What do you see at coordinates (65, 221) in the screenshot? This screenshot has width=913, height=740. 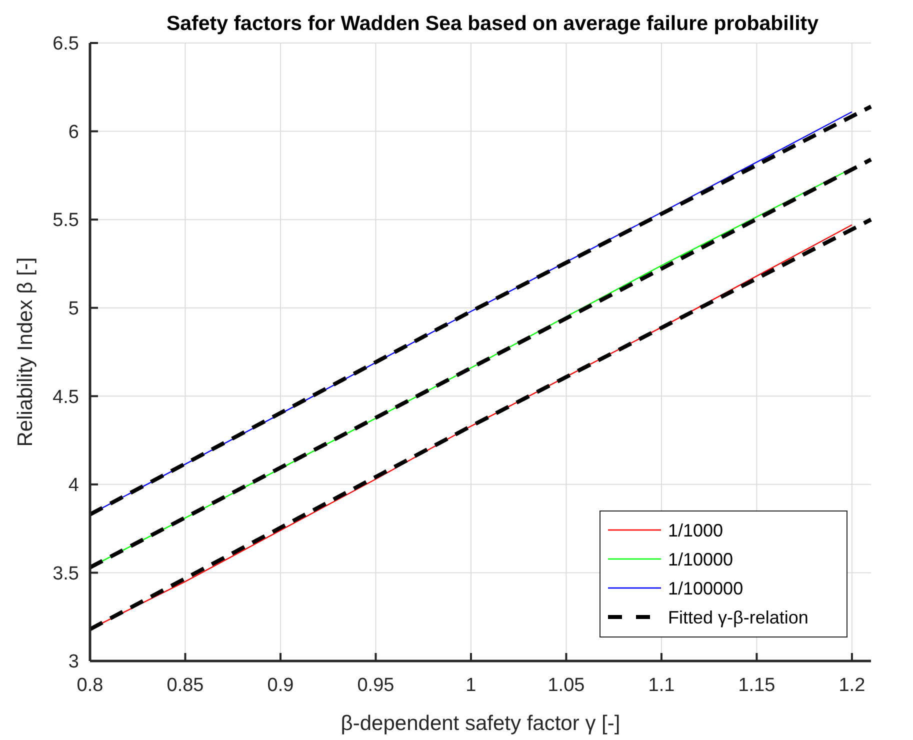 I see `y-tick-label: 5.5` at bounding box center [65, 221].